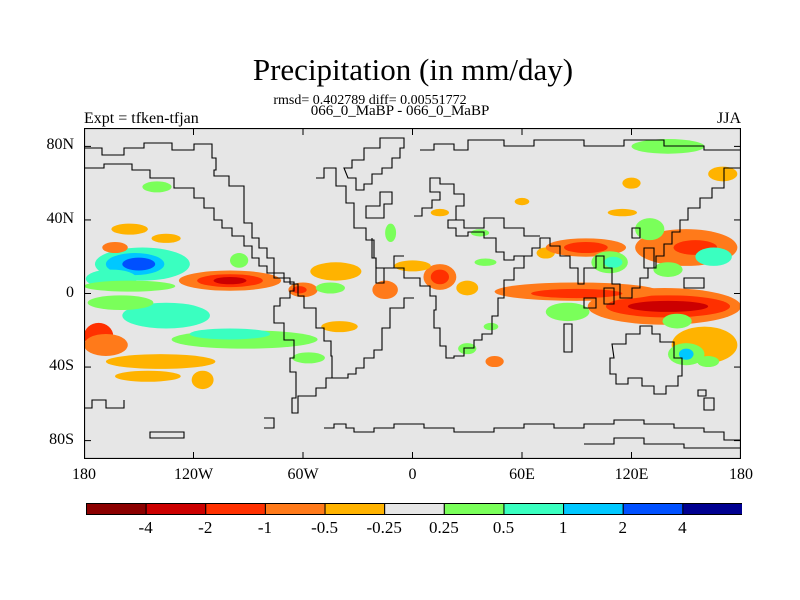 The width and height of the screenshot is (800, 600). What do you see at coordinates (400, 111) in the screenshot?
I see `chart-cases: 066_0_MaBP - 066_0_MaBP` at bounding box center [400, 111].